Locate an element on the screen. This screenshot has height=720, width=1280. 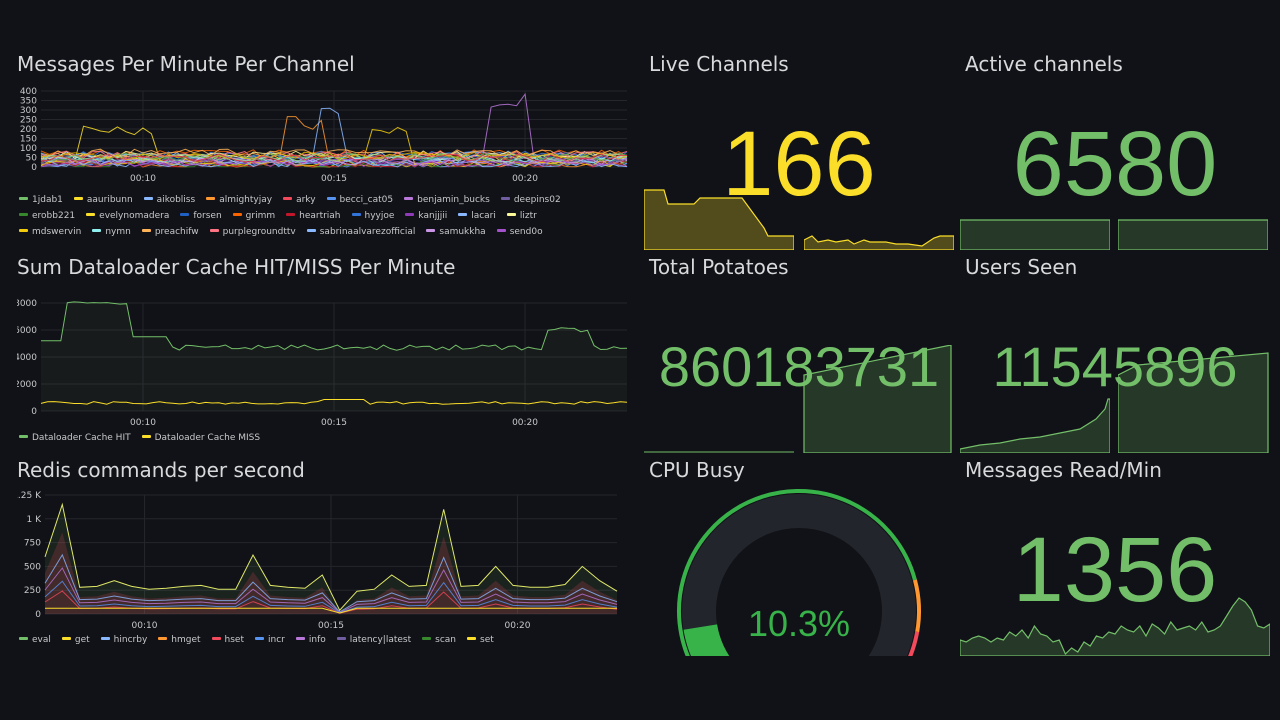
cache-y-tick: 8000 is located at coordinates (27, 304).